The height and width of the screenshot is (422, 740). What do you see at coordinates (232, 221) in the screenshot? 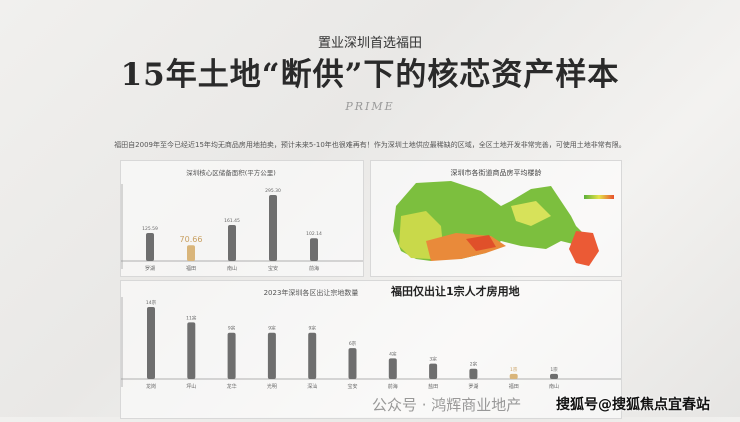
I see `data-label: 161.45` at bounding box center [232, 221].